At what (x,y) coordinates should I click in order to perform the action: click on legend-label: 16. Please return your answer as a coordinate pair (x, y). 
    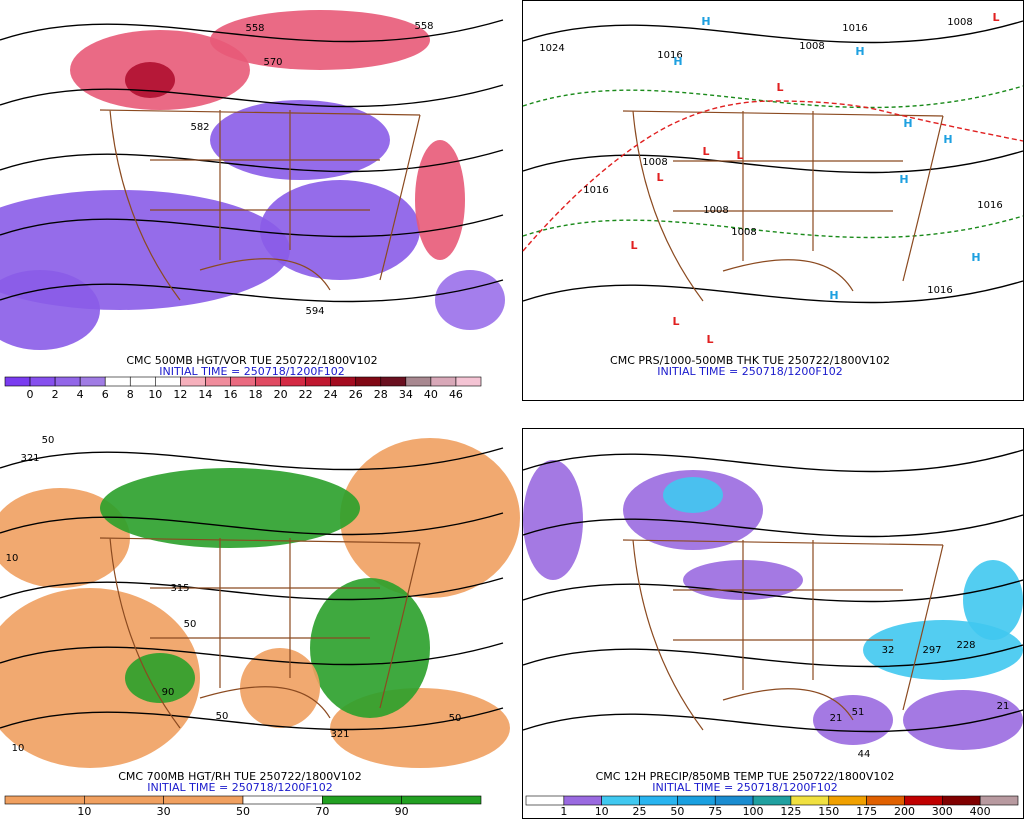
    Looking at the image, I should click on (230, 394).